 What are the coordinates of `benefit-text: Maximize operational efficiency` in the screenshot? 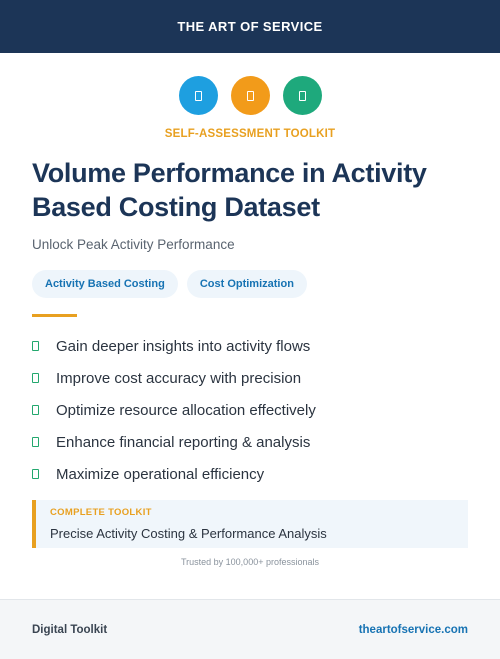 It's located at (160, 474).